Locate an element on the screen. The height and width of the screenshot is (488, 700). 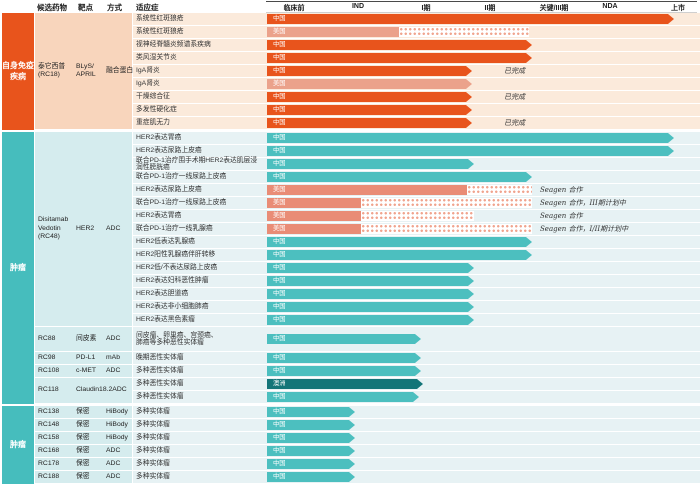
modality-cell: 融合蛋白 is located at coordinates (120, 70).